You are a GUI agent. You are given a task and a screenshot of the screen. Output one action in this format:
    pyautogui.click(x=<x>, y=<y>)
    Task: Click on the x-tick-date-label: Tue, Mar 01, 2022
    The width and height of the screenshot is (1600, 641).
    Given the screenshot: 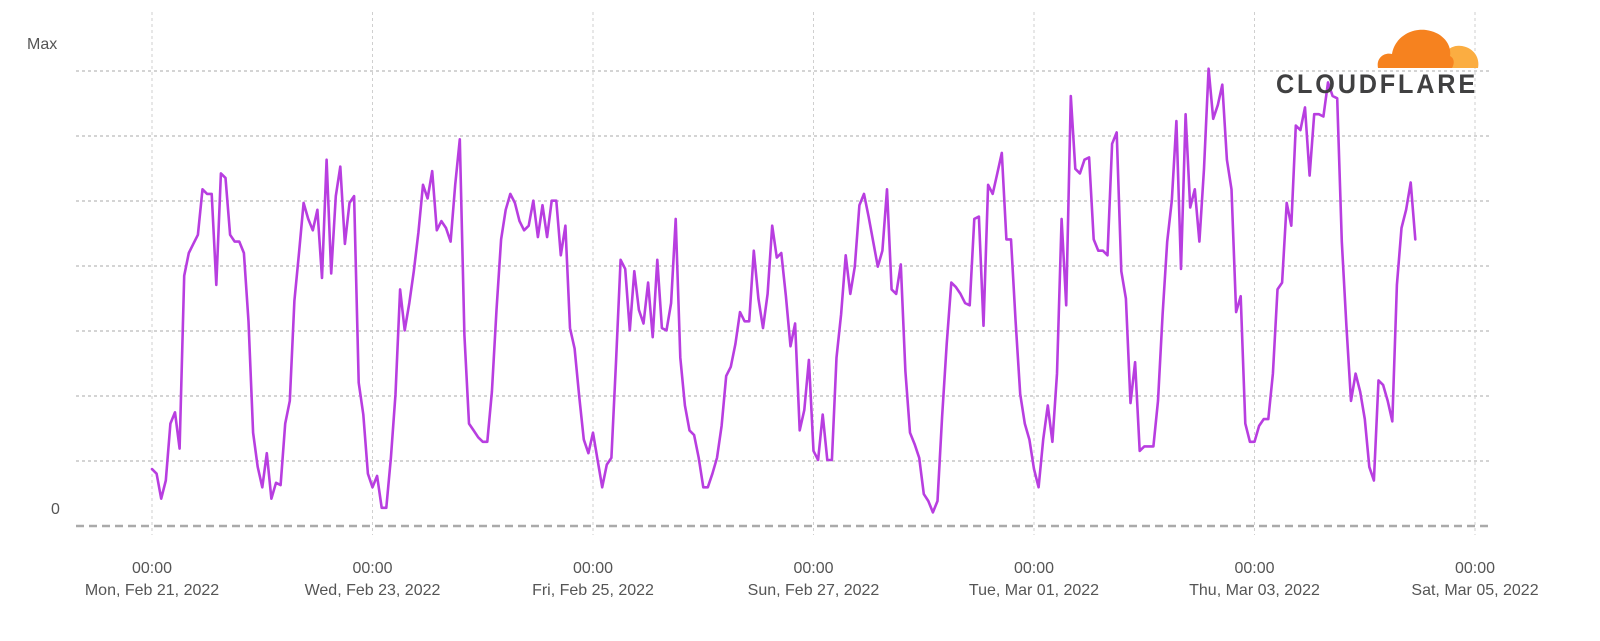 What is the action you would take?
    pyautogui.click(x=1034, y=590)
    